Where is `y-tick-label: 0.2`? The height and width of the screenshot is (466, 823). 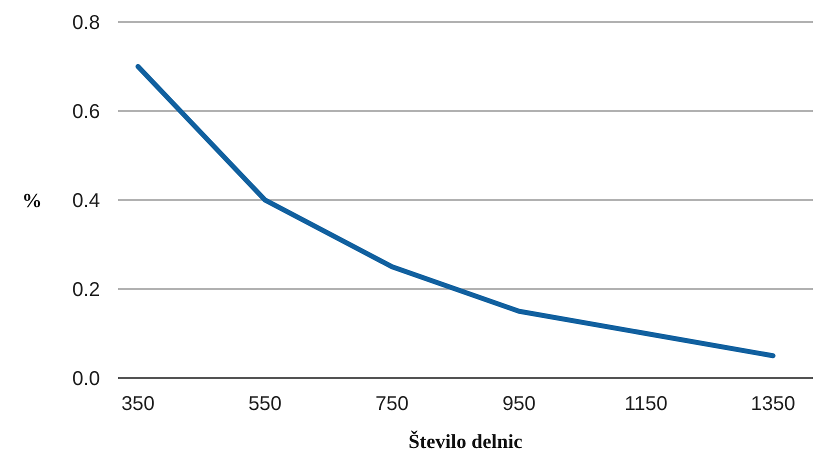
y-tick-label: 0.2 is located at coordinates (86, 290).